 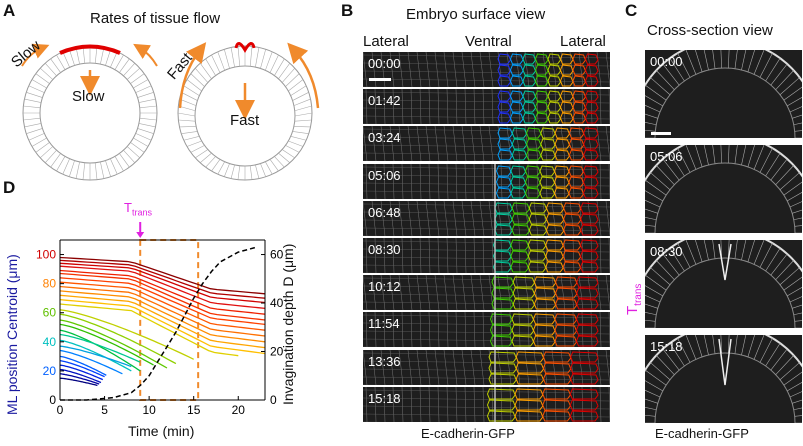 What do you see at coordinates (384, 398) in the screenshot?
I see `surface-timestamp: 15:18` at bounding box center [384, 398].